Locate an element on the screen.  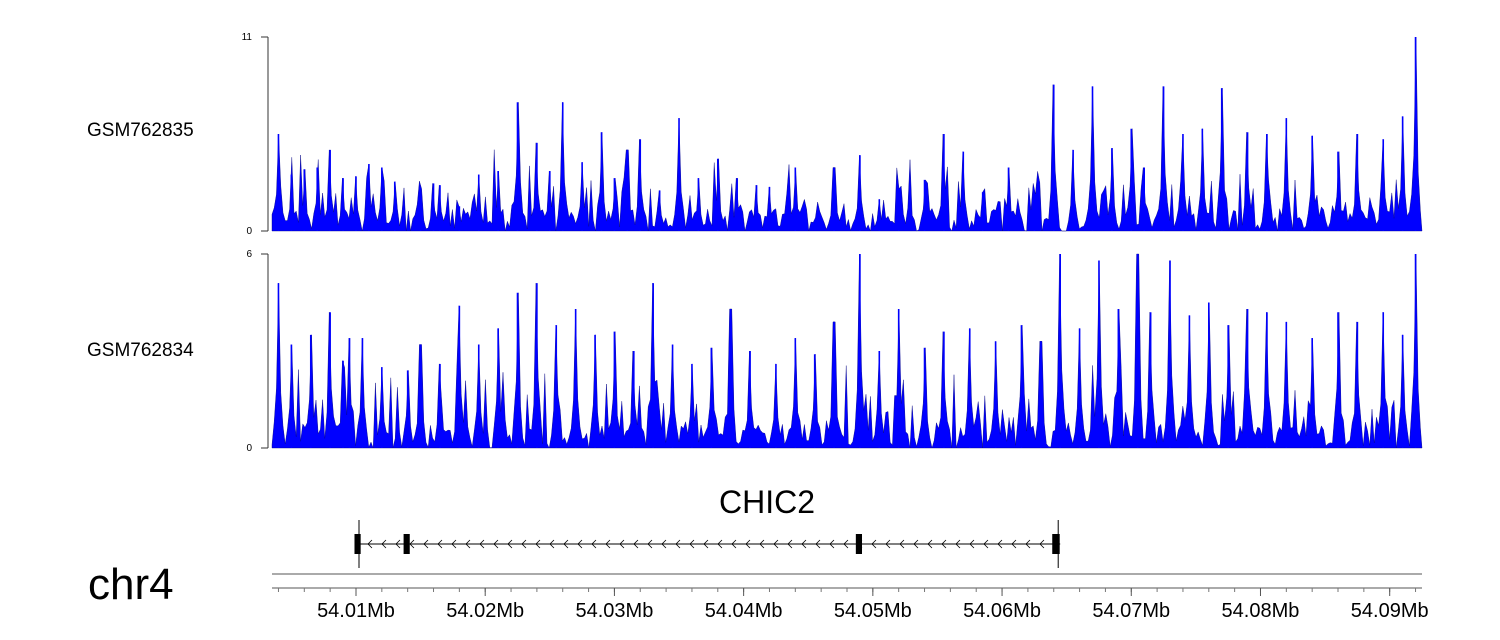
x-tick-label-5: 54.04Mb is located at coordinates (744, 611).